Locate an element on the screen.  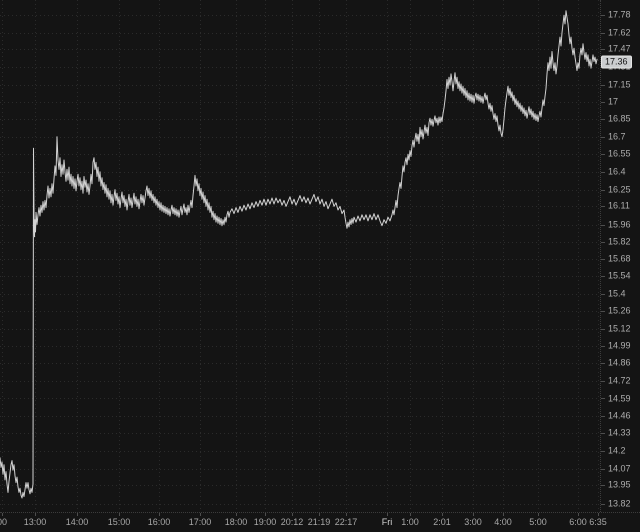
price-axis-label: 15.82 is located at coordinates (619, 241).